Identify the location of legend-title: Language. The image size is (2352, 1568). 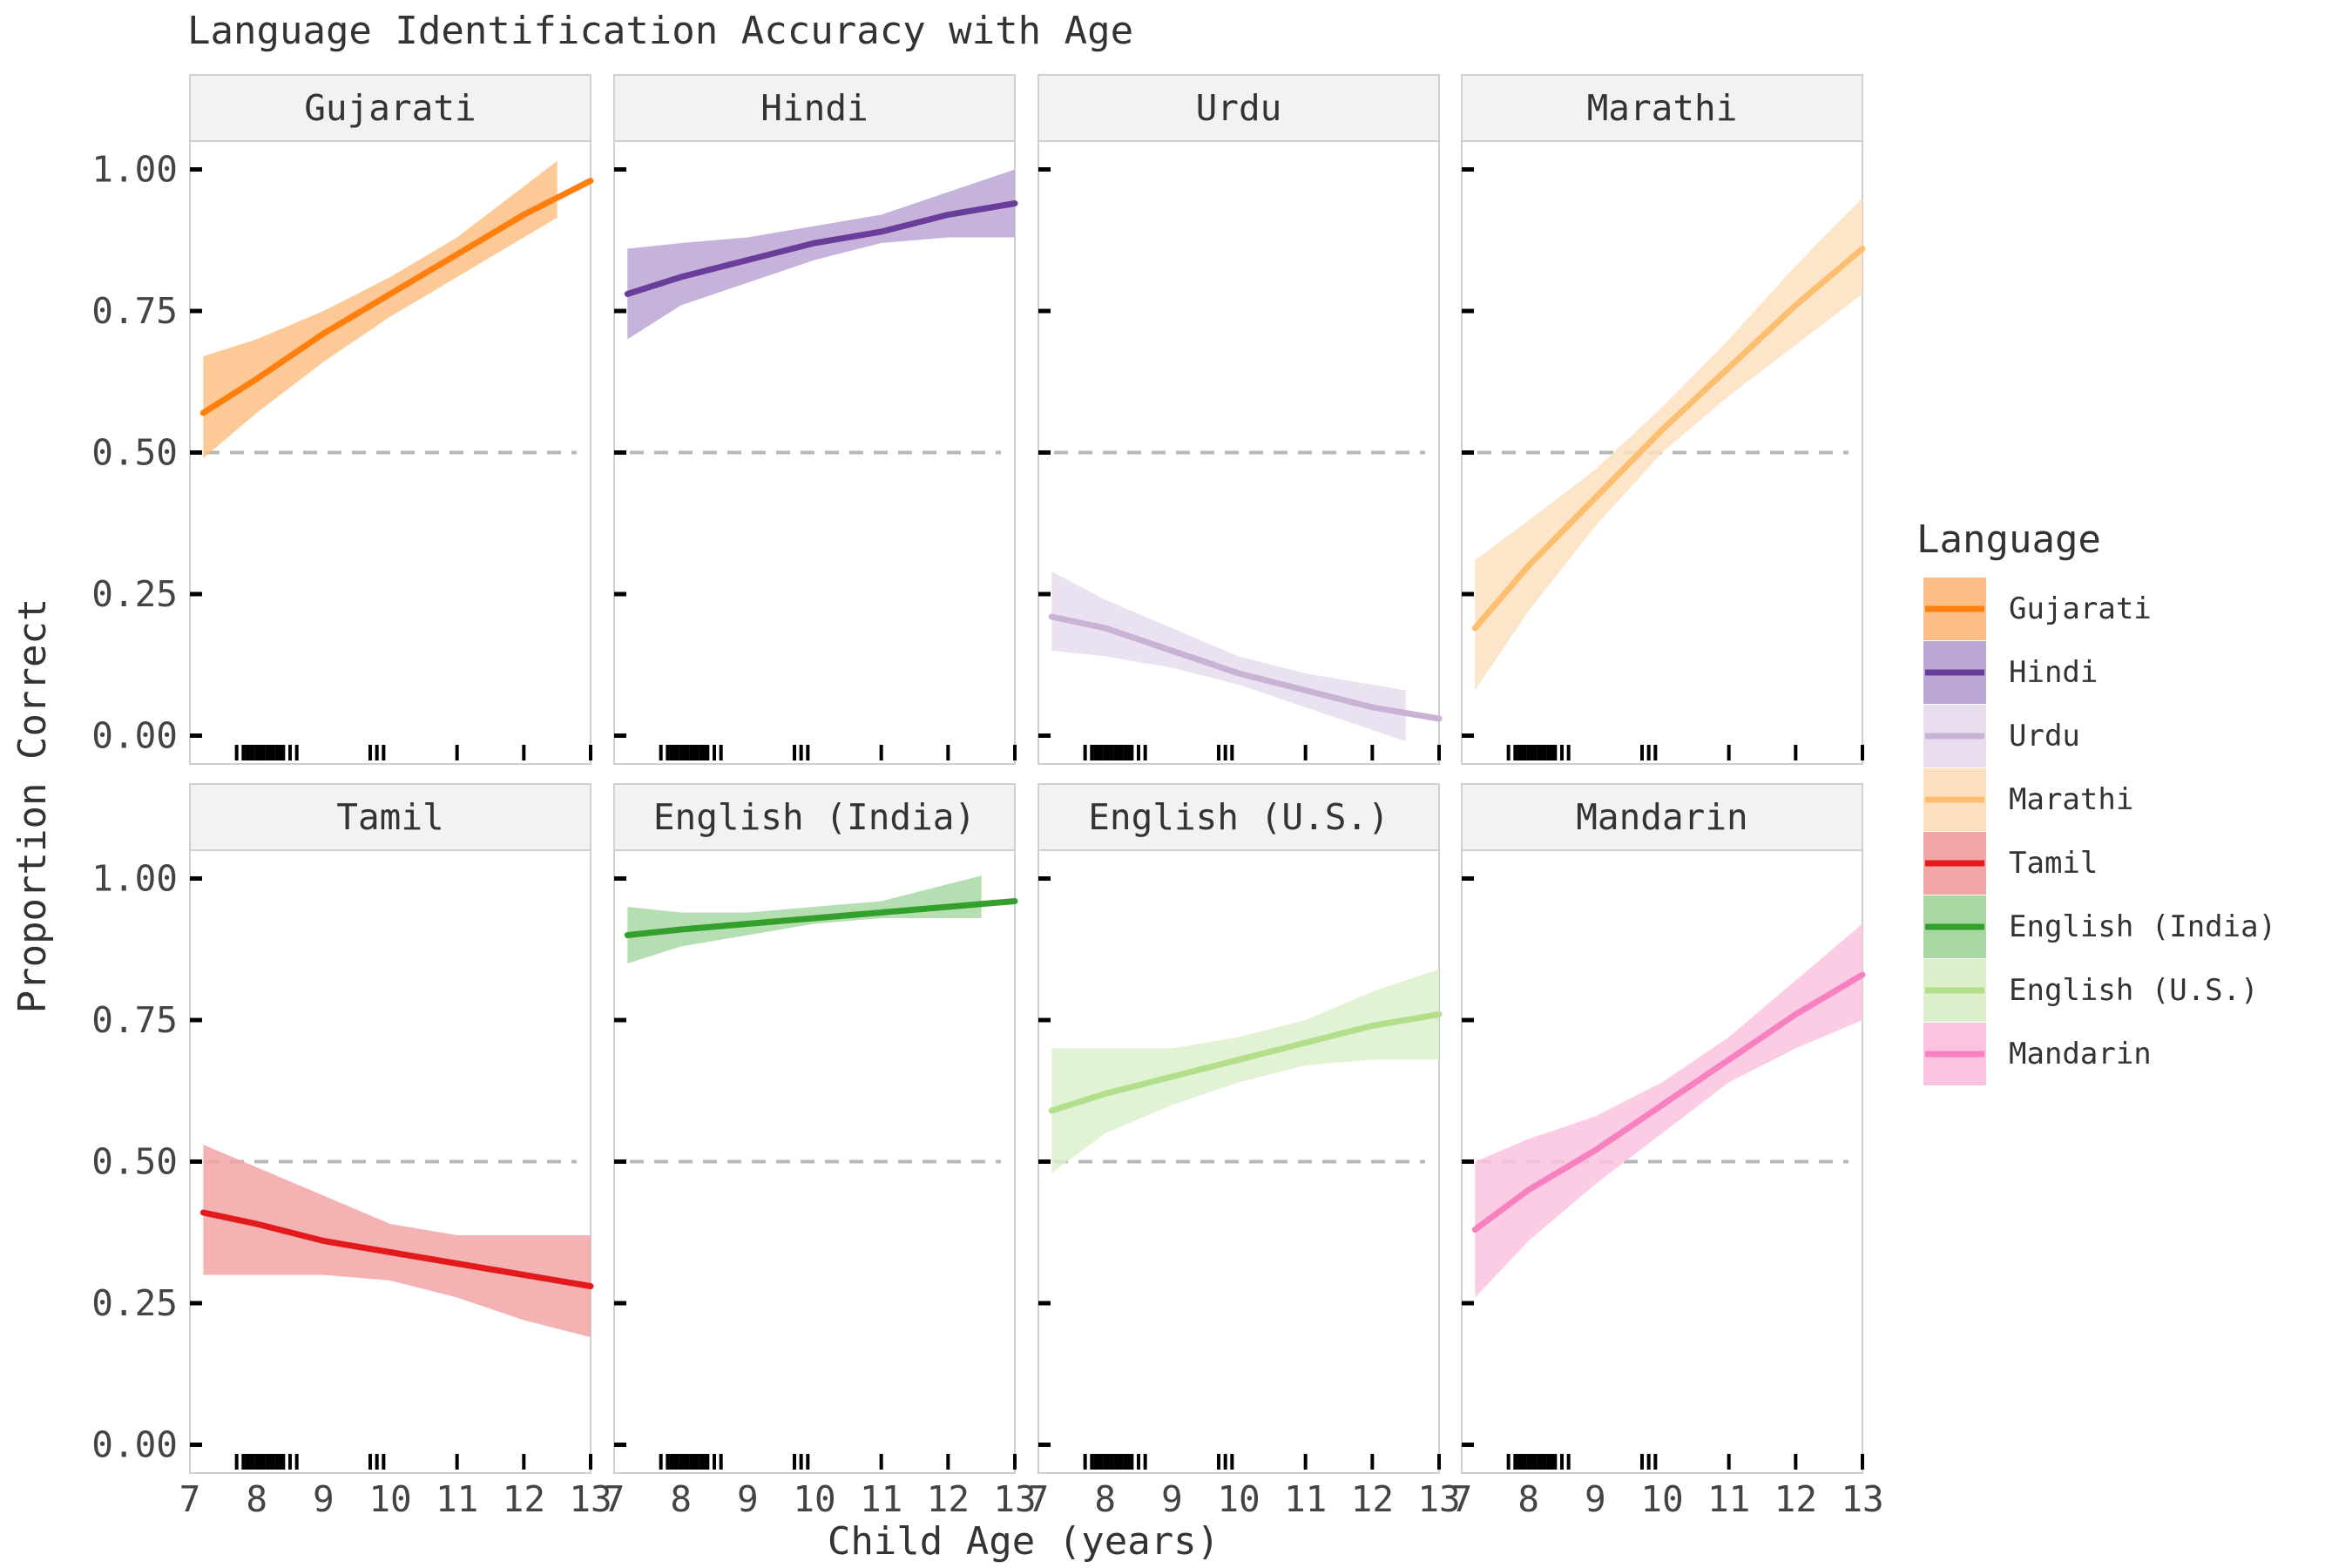
(2008, 539).